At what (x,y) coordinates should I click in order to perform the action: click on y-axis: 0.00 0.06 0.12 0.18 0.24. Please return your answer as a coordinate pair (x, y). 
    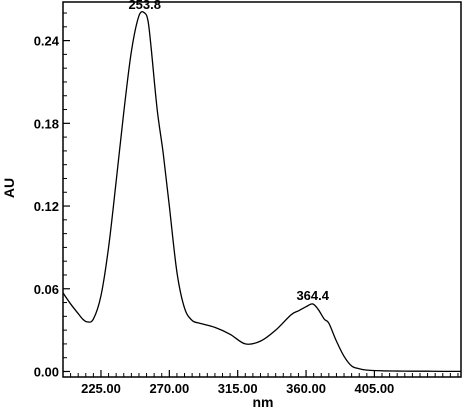
    Looking at the image, I should click on (52, 195).